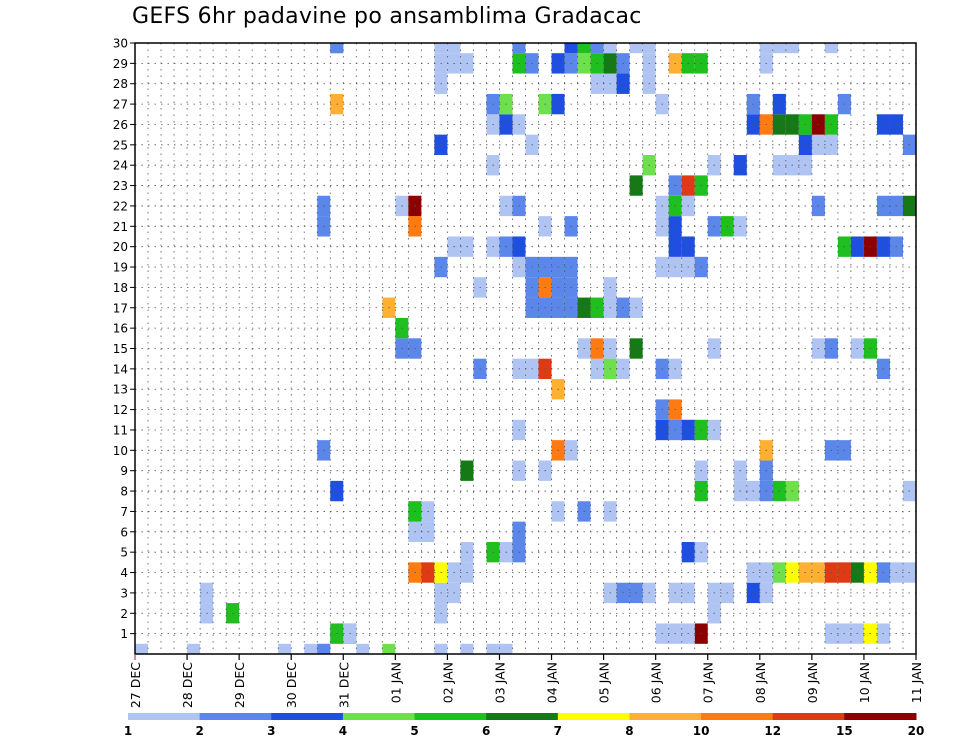 The image size is (960, 742). What do you see at coordinates (558, 731) in the screenshot?
I see `colorbar-label: 7` at bounding box center [558, 731].